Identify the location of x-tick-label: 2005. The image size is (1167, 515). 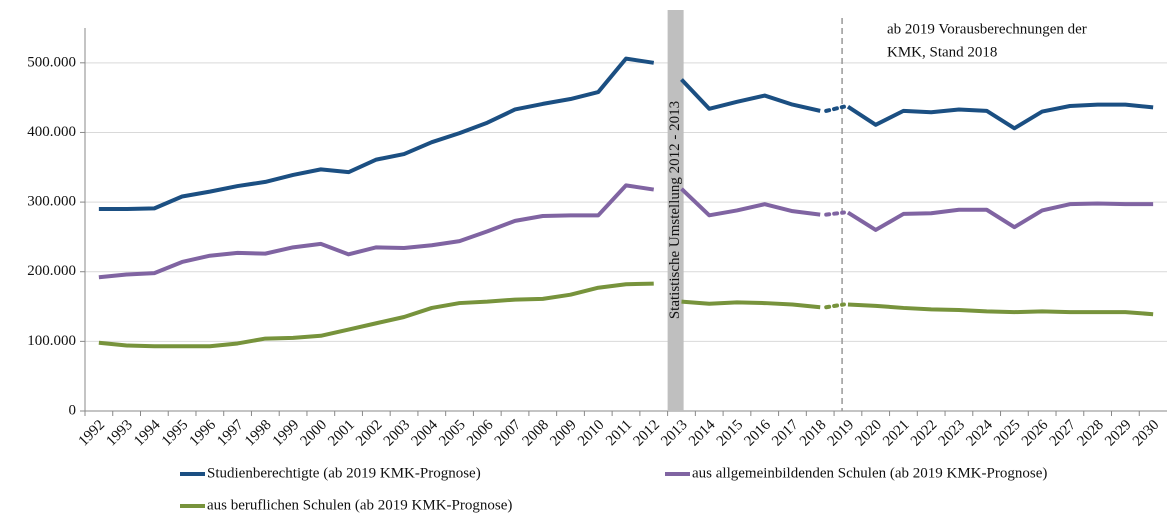
(452, 433).